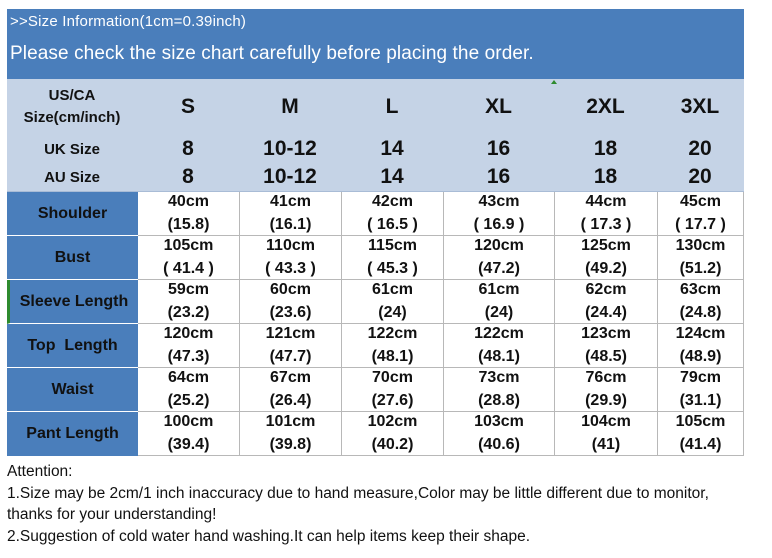  What do you see at coordinates (290, 333) in the screenshot?
I see `cm-value: 121cm` at bounding box center [290, 333].